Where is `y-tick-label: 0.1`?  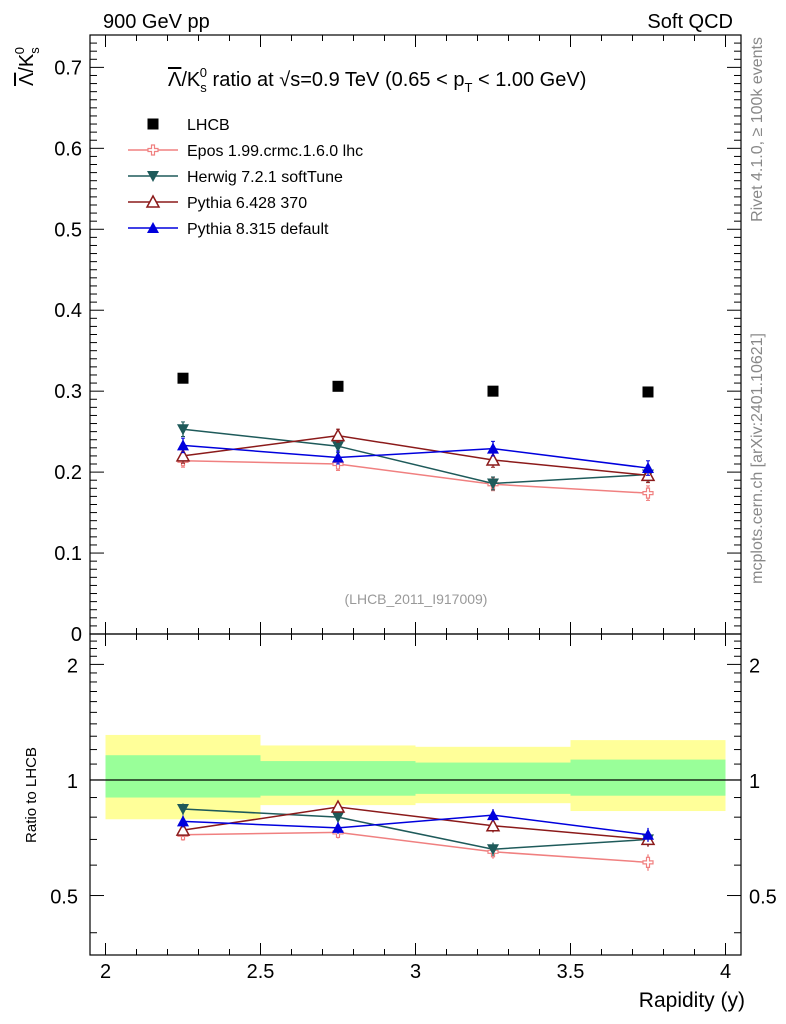
y-tick-label: 0.1 is located at coordinates (68, 554).